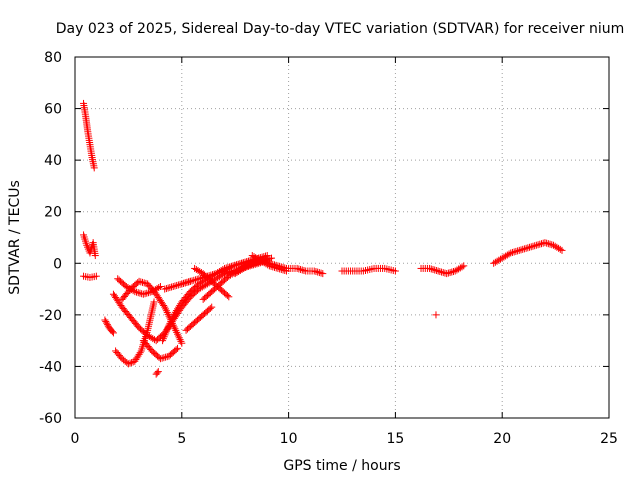  I want to click on y-tick-label: 80, so click(53, 58).